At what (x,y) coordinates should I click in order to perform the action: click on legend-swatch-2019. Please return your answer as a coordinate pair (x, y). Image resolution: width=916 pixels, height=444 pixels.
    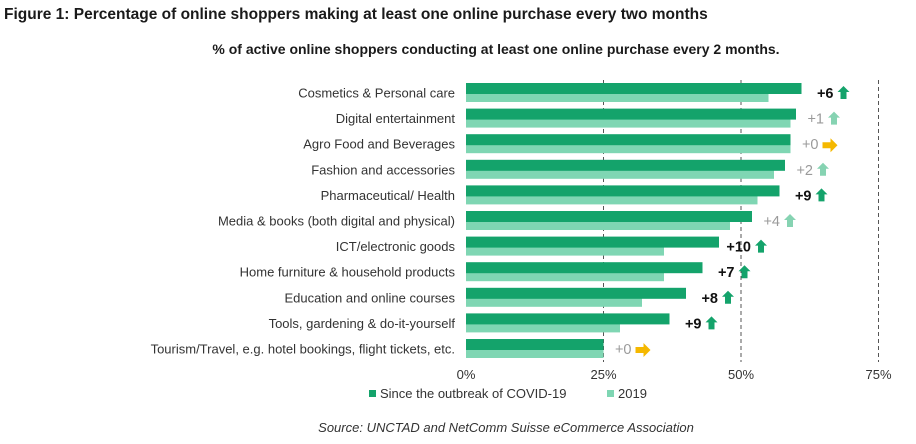
    Looking at the image, I should click on (610, 393).